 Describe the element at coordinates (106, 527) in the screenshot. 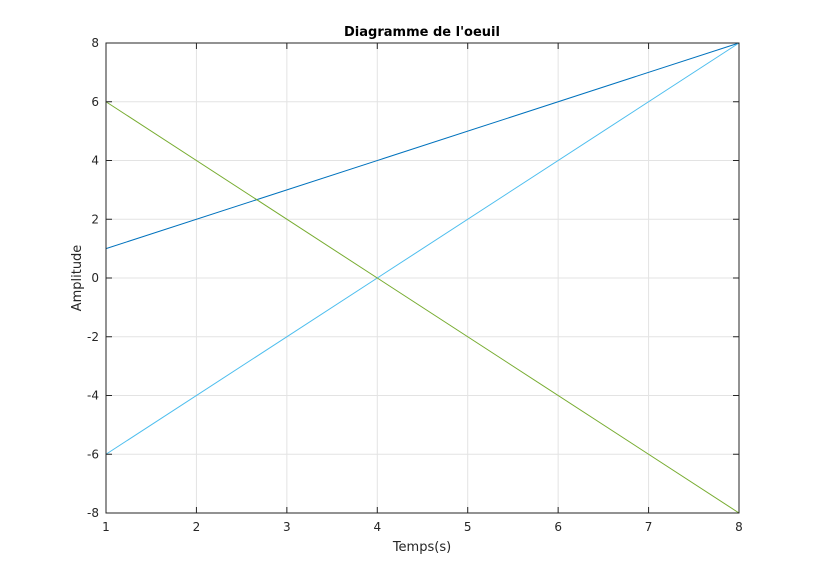

I see `x-tick-label: 1` at that location.